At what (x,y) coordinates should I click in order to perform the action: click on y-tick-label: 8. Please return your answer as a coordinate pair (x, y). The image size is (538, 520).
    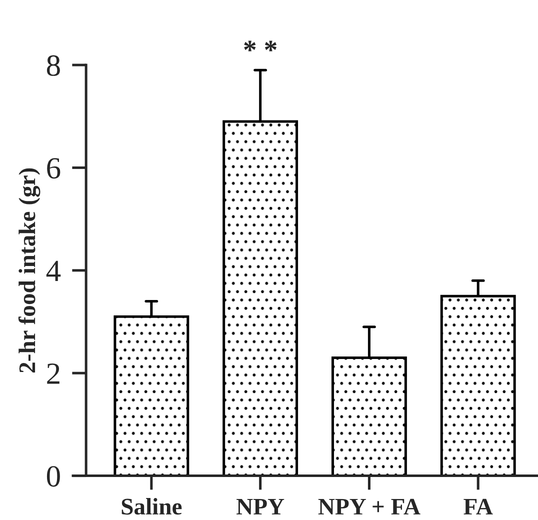
    Looking at the image, I should click on (53, 65).